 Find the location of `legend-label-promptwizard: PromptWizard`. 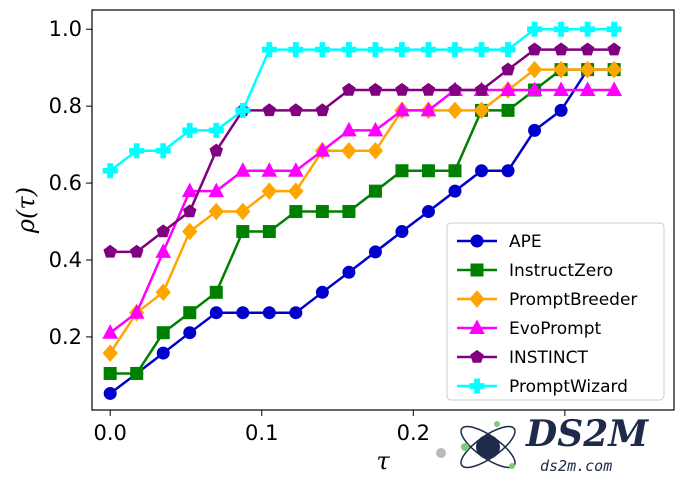

legend-label-promptwizard: PromptWizard is located at coordinates (568, 387).